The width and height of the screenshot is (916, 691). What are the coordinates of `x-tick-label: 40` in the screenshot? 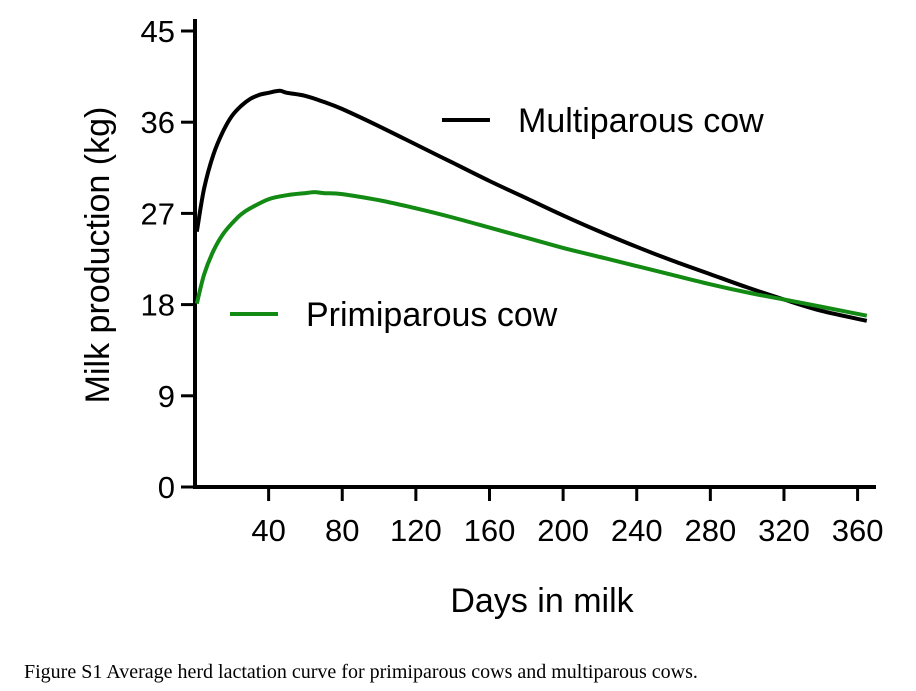 It's located at (268, 530).